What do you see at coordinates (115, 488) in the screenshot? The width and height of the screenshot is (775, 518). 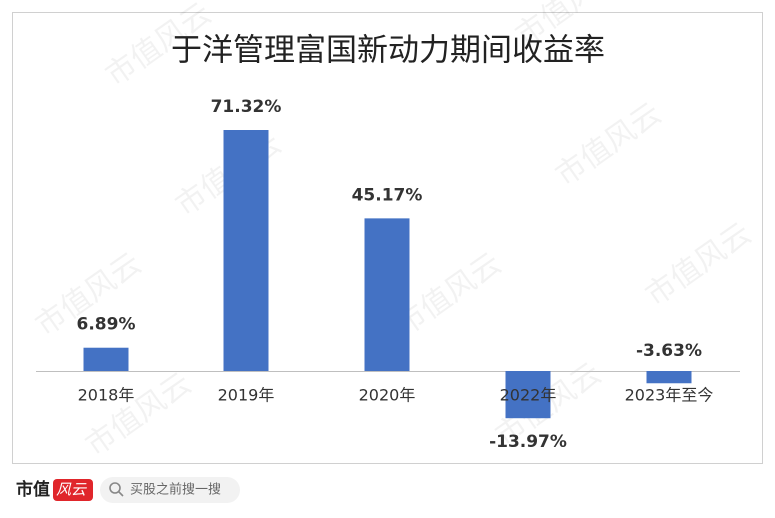 I see `search-icon` at bounding box center [115, 488].